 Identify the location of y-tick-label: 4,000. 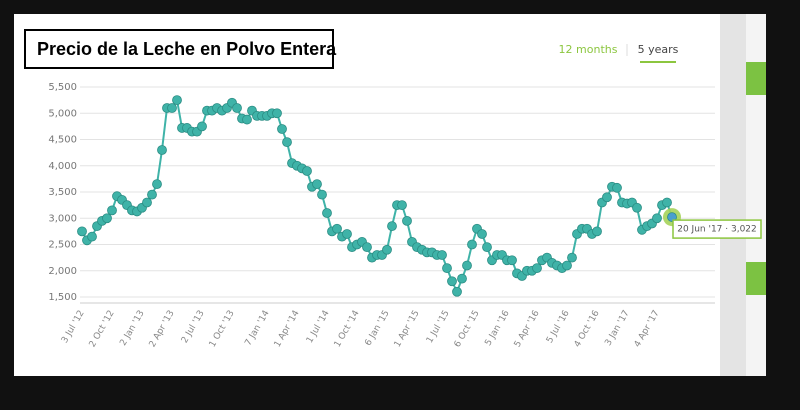
(62, 166).